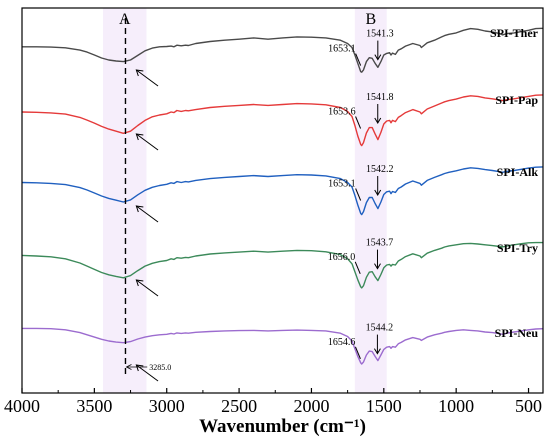 The width and height of the screenshot is (550, 441). I want to click on band-label-B: B, so click(370, 19).